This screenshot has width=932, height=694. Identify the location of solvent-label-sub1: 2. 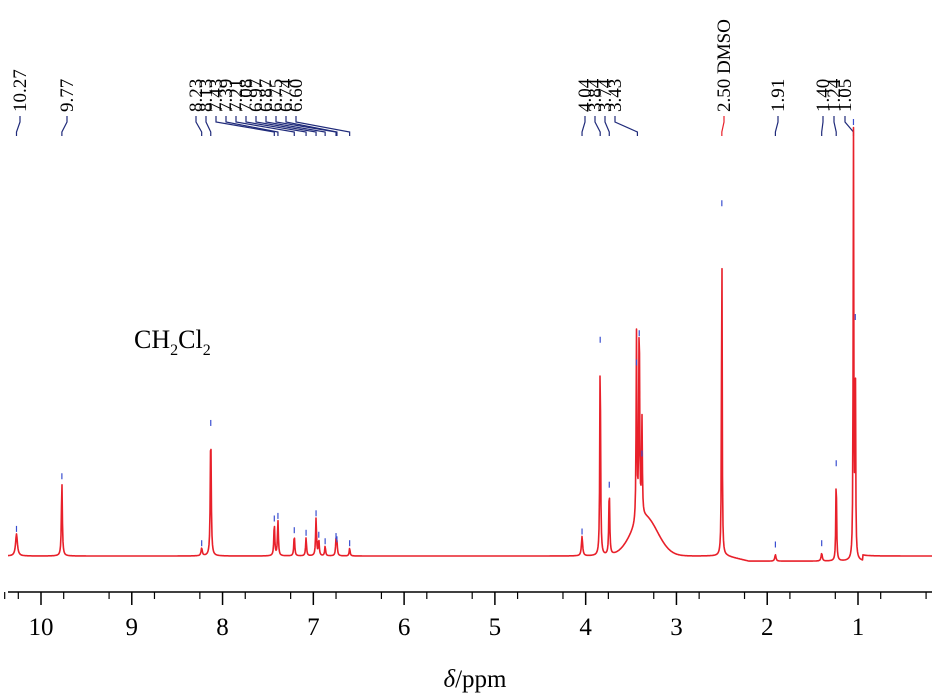
(174, 350).